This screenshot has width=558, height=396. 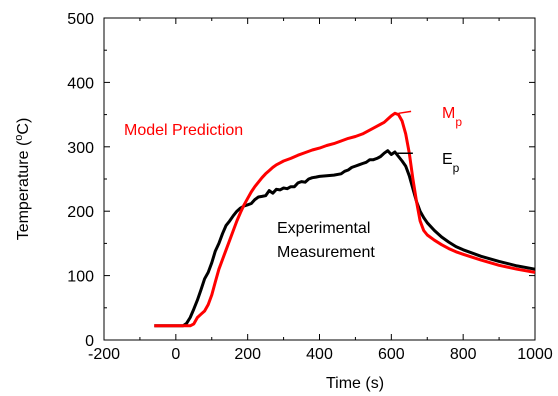 What do you see at coordinates (183, 130) in the screenshot?
I see `model-prediction-label: Model Prediction` at bounding box center [183, 130].